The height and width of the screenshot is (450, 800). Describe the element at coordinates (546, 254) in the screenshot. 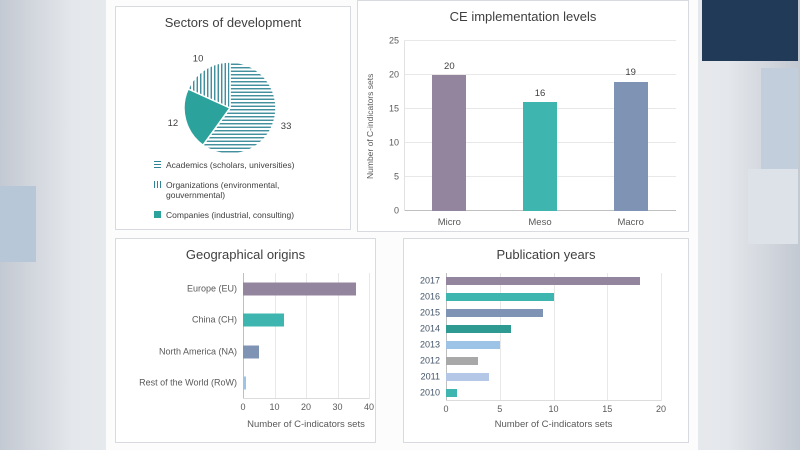

I see `chart-title-publication-years: Publication years` at that location.